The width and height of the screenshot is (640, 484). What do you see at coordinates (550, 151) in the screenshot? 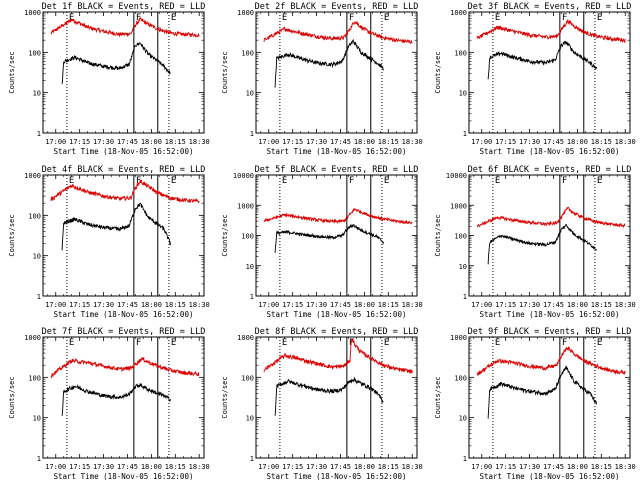
I see `x-axis-label: Start Time (18-Nov-05 16:52:00)` at bounding box center [550, 151].